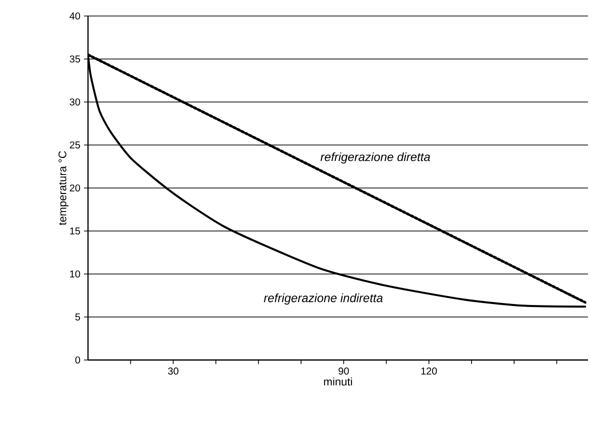 Image resolution: width=590 pixels, height=427 pixels. What do you see at coordinates (75, 274) in the screenshot?
I see `y-tick-label: 10` at bounding box center [75, 274].